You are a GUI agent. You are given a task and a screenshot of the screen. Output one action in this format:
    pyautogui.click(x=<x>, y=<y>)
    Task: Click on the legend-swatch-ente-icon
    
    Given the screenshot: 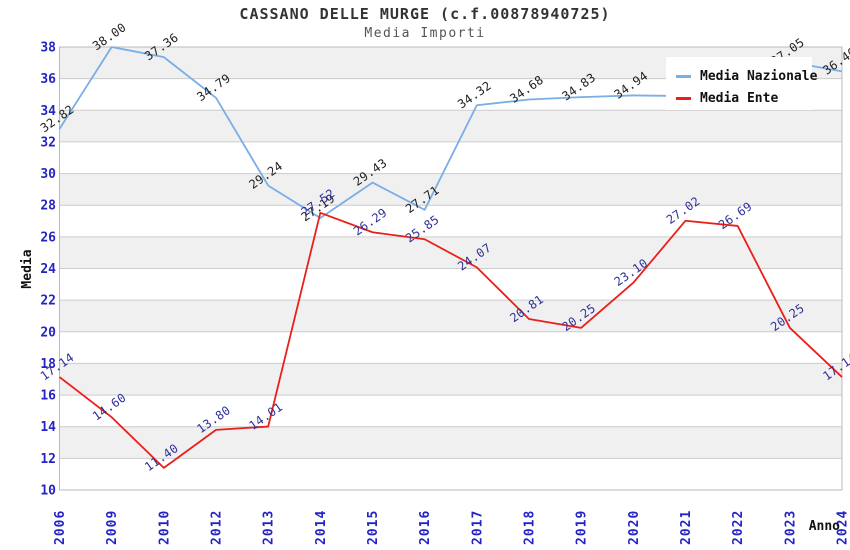 What is the action you would take?
    pyautogui.click(x=683, y=98)
    